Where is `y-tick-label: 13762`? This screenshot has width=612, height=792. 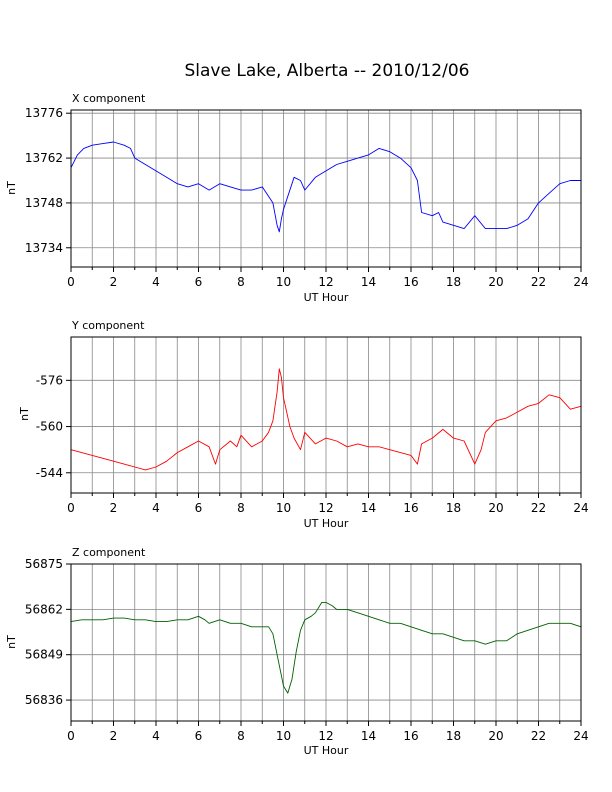 y-tick-label: 13762 is located at coordinates (44, 158).